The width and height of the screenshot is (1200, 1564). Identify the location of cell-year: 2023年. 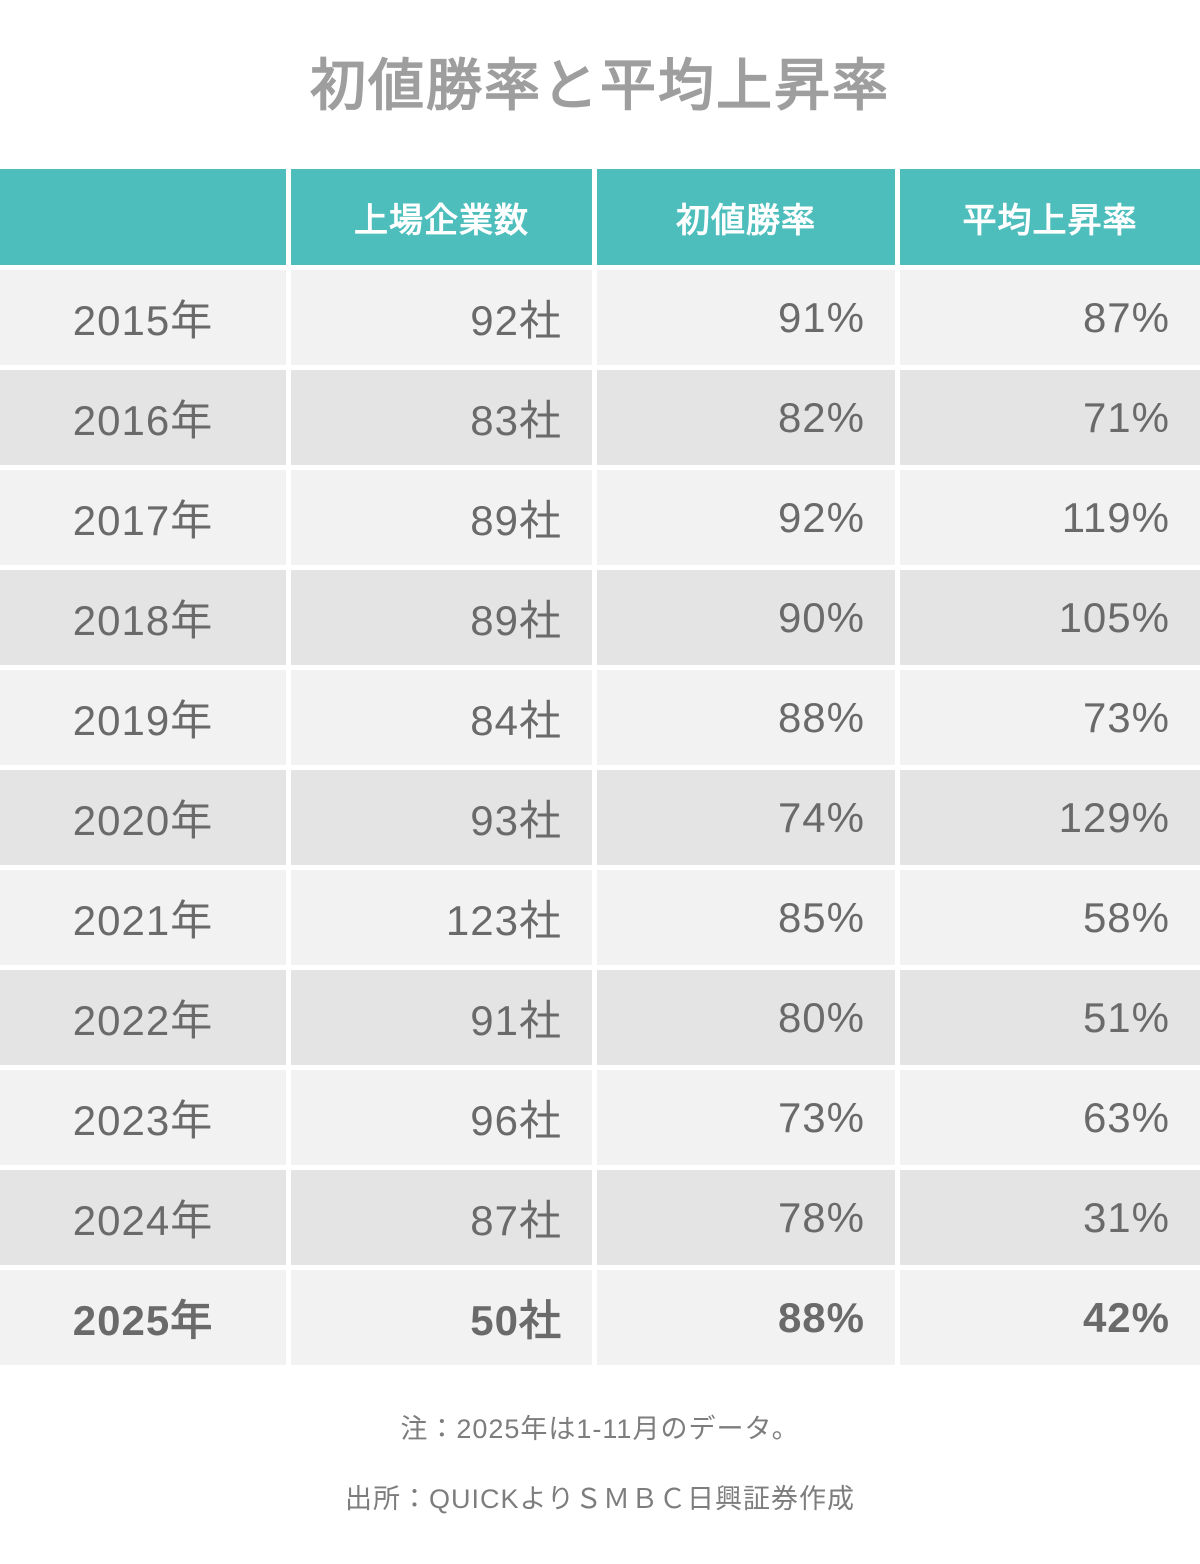
(143, 1117).